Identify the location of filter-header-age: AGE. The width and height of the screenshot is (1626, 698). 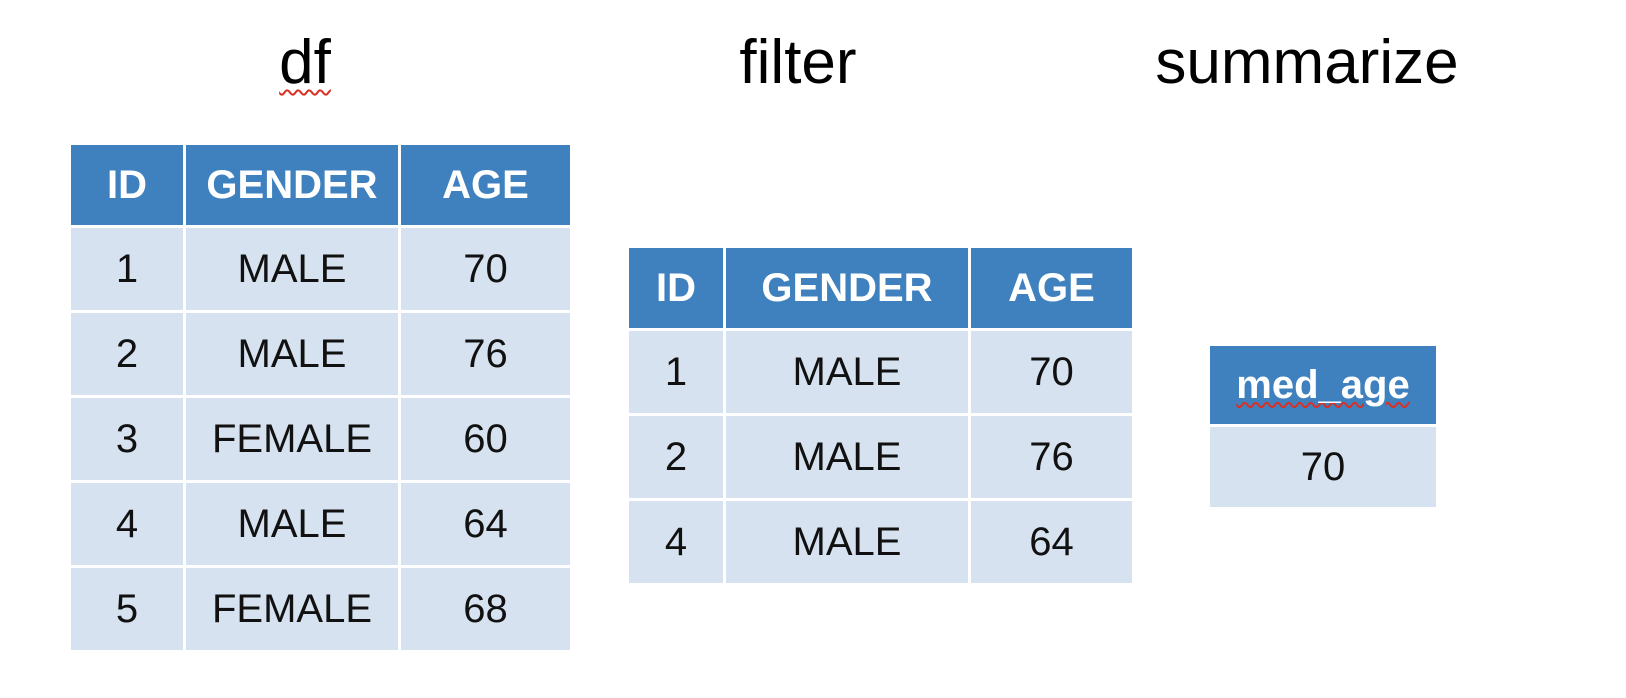
(1051, 288).